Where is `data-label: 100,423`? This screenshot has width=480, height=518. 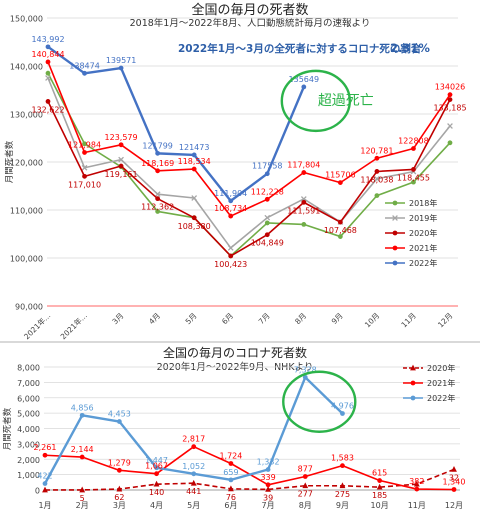 data-label: 100,423 is located at coordinates (230, 264).